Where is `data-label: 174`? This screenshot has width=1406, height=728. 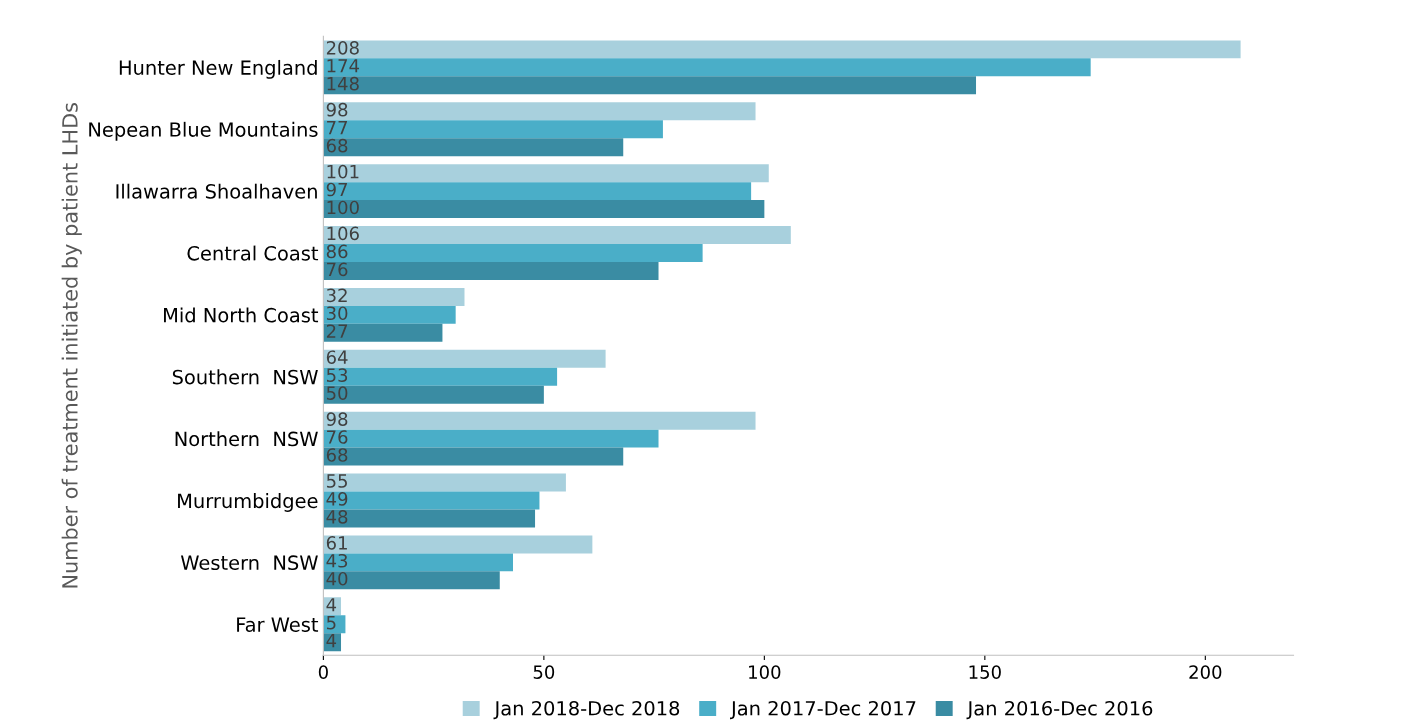 data-label: 174 is located at coordinates (343, 66).